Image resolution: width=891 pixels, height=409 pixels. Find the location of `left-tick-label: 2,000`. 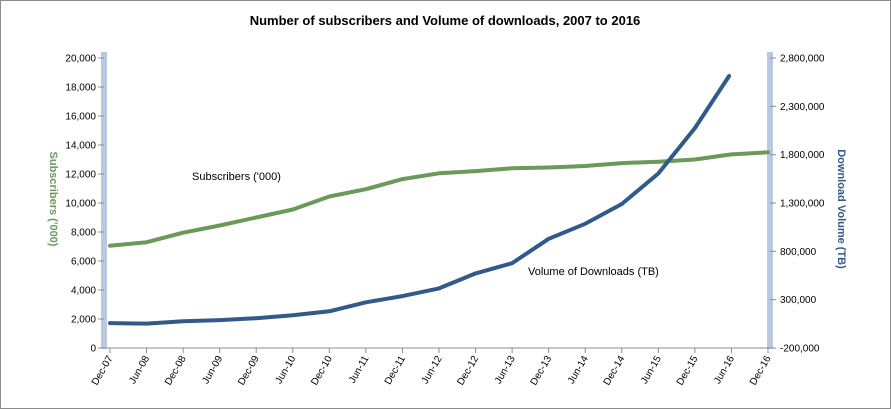

left-tick-label: 2,000 is located at coordinates (83, 320).